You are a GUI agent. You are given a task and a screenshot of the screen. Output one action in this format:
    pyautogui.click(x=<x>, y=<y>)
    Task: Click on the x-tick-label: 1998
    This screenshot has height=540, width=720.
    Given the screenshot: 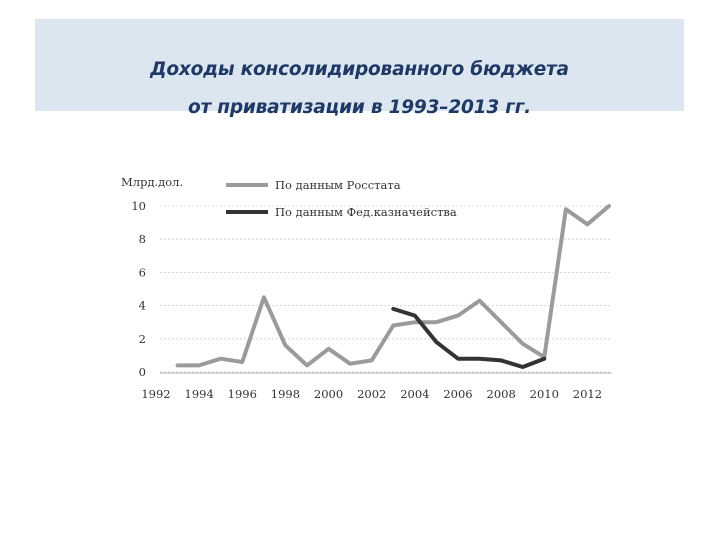 What is the action you would take?
    pyautogui.click(x=285, y=394)
    